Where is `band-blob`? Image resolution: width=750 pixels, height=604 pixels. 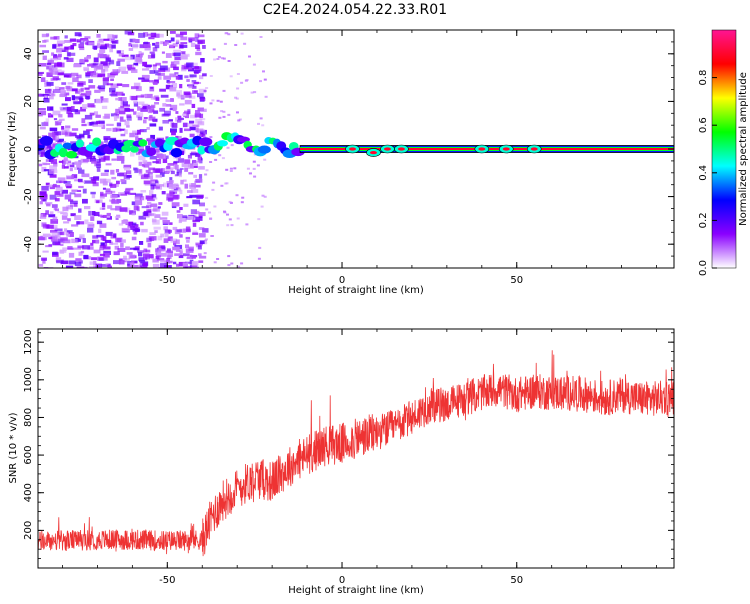 band-blob is located at coordinates (206, 142).